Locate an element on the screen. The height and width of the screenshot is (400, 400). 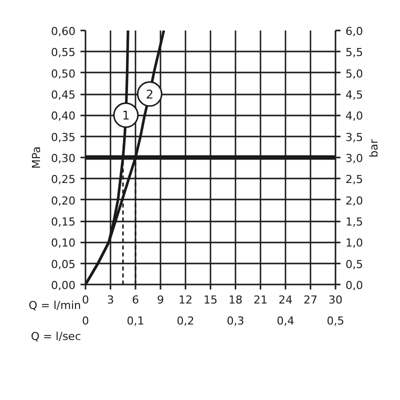
y-tick-label: 0,15 is located at coordinates (63, 222).